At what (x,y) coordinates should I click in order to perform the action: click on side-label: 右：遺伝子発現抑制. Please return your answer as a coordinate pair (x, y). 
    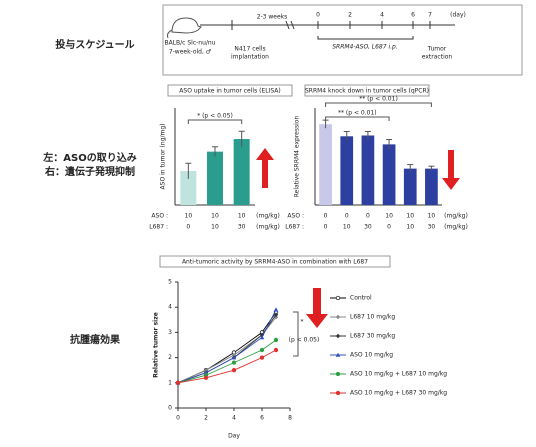
    Looking at the image, I should click on (89, 171).